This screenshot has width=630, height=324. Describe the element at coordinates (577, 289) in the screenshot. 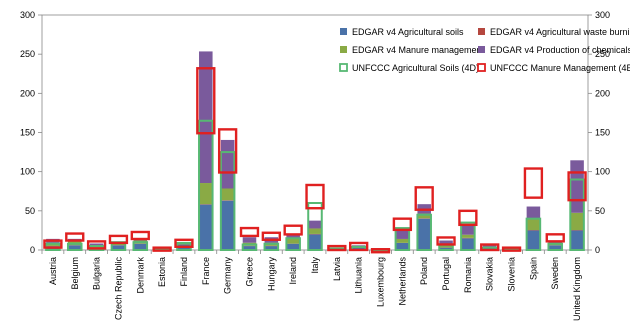

I see `category-label: United Kingdom` at that location.